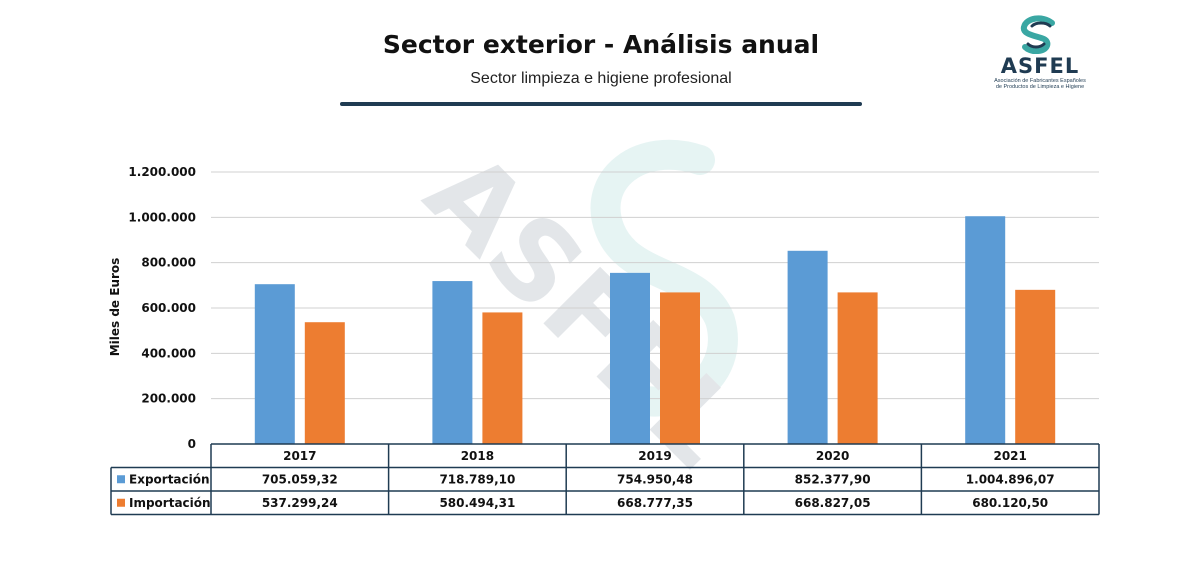 Image resolution: width=1202 pixels, height=581 pixels. Describe the element at coordinates (192, 444) in the screenshot. I see `y-tick-label: 0` at that location.